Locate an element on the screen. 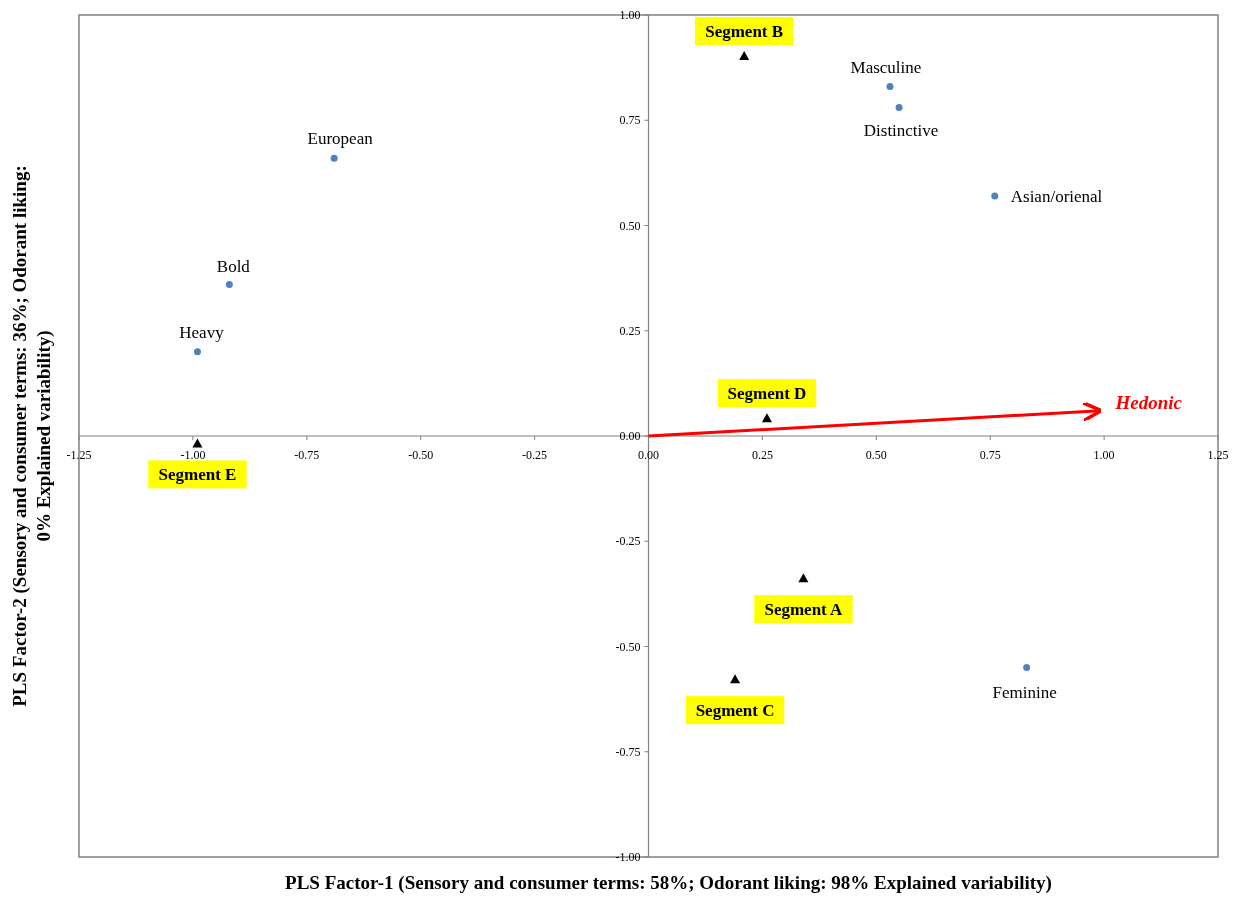 The image size is (1238, 903). annotation: Bold is located at coordinates (233, 267).